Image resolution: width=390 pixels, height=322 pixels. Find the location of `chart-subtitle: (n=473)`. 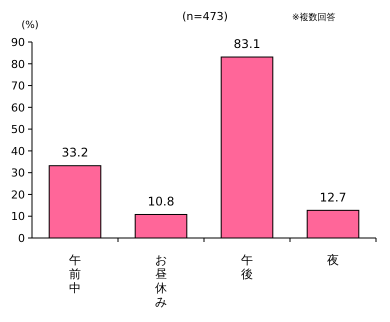

chart-subtitle: (n=473) is located at coordinates (205, 16).